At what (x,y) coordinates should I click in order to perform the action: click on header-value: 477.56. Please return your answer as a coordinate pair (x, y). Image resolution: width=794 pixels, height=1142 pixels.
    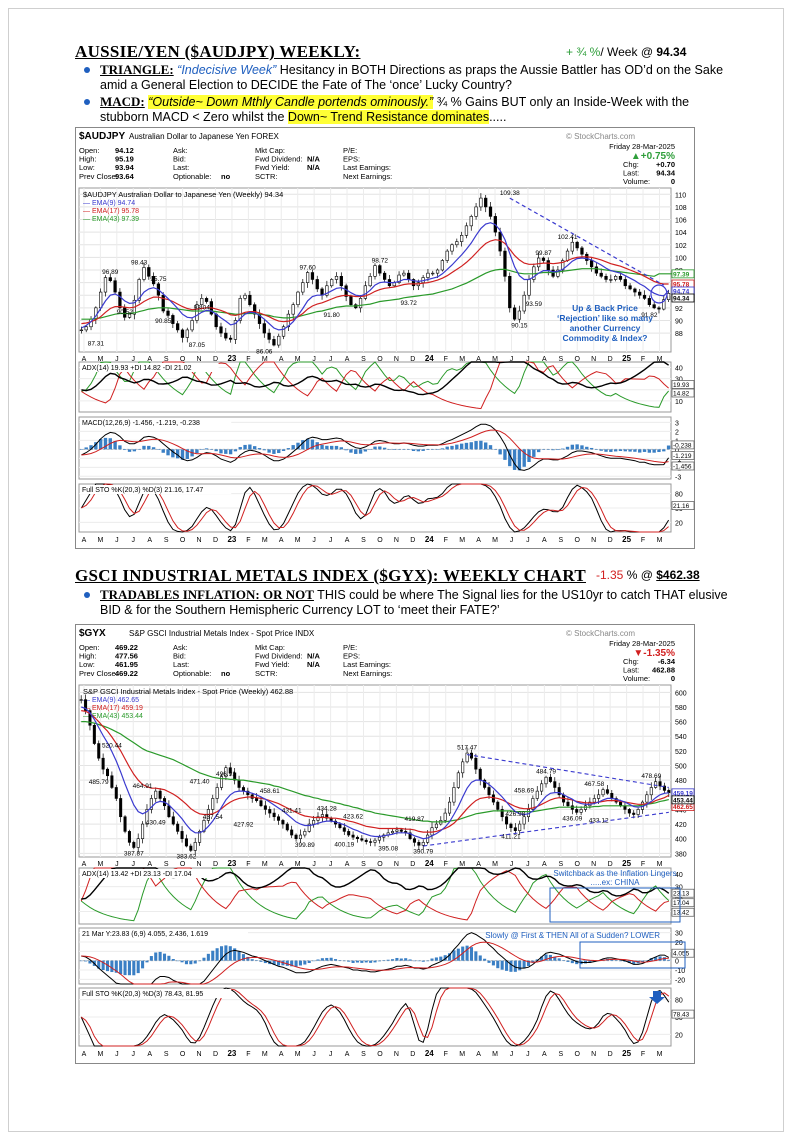
    Looking at the image, I should click on (126, 656).